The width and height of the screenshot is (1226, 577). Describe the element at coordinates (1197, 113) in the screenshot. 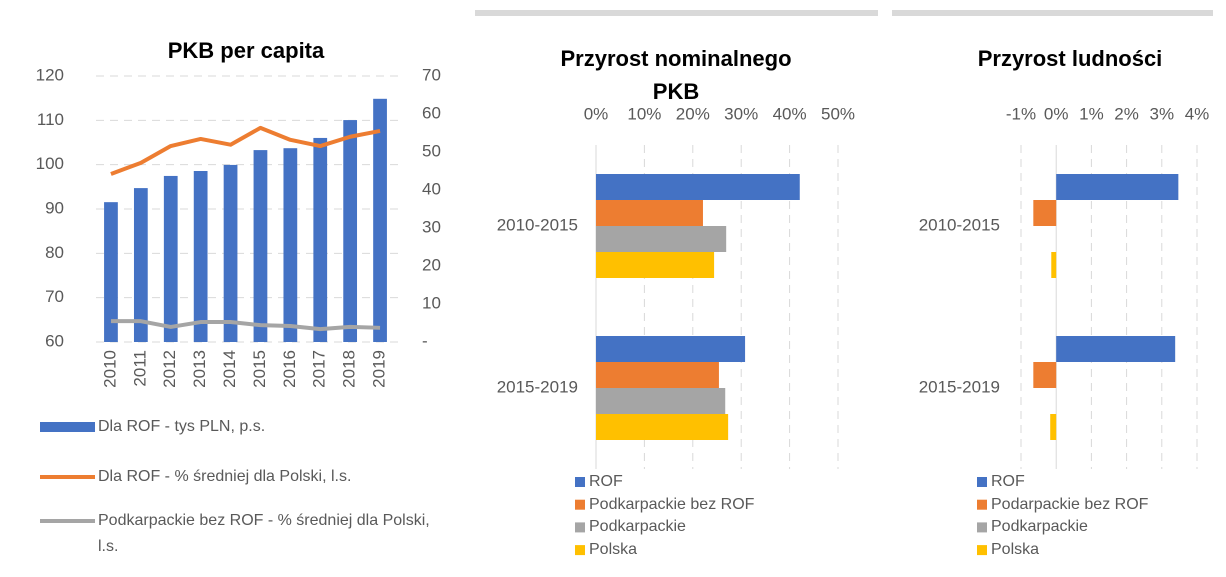

I see `x-tick-label: 4%` at that location.